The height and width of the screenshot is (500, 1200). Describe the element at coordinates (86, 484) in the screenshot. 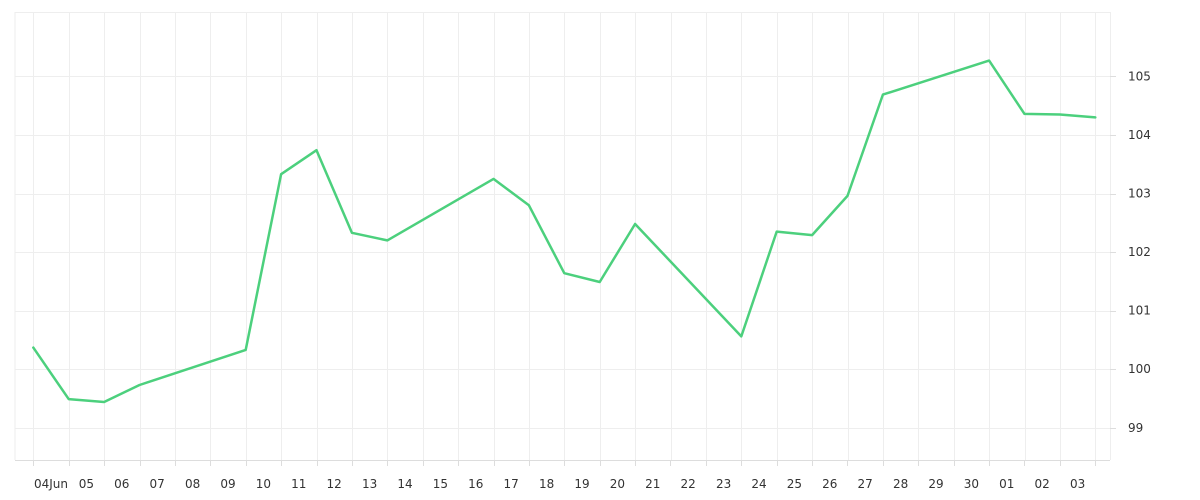

I see `x-tick-label: 05` at that location.